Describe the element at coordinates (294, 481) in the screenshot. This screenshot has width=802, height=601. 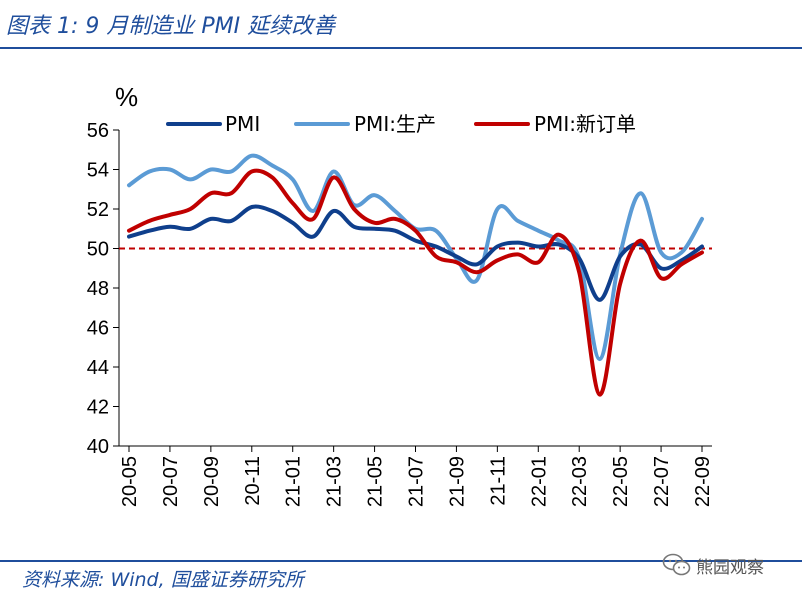
I see `x-tick-label: 21-01` at that location.